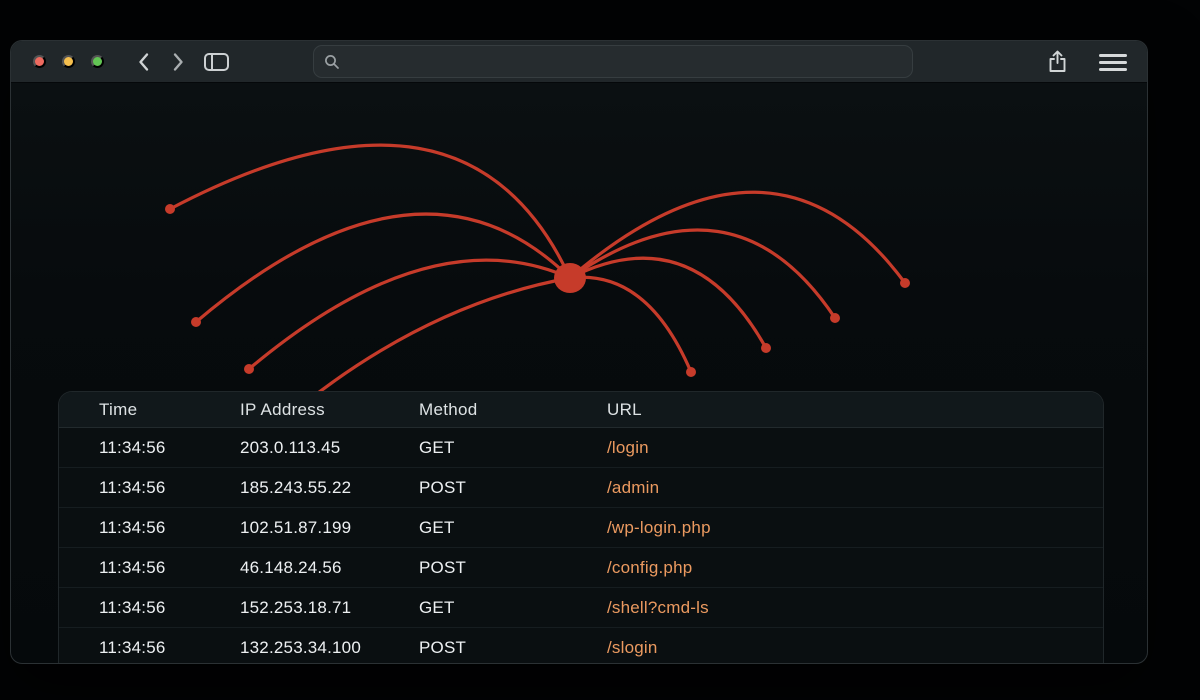 The height and width of the screenshot is (700, 1200). I want to click on hamburger-icon, so click(1113, 62).